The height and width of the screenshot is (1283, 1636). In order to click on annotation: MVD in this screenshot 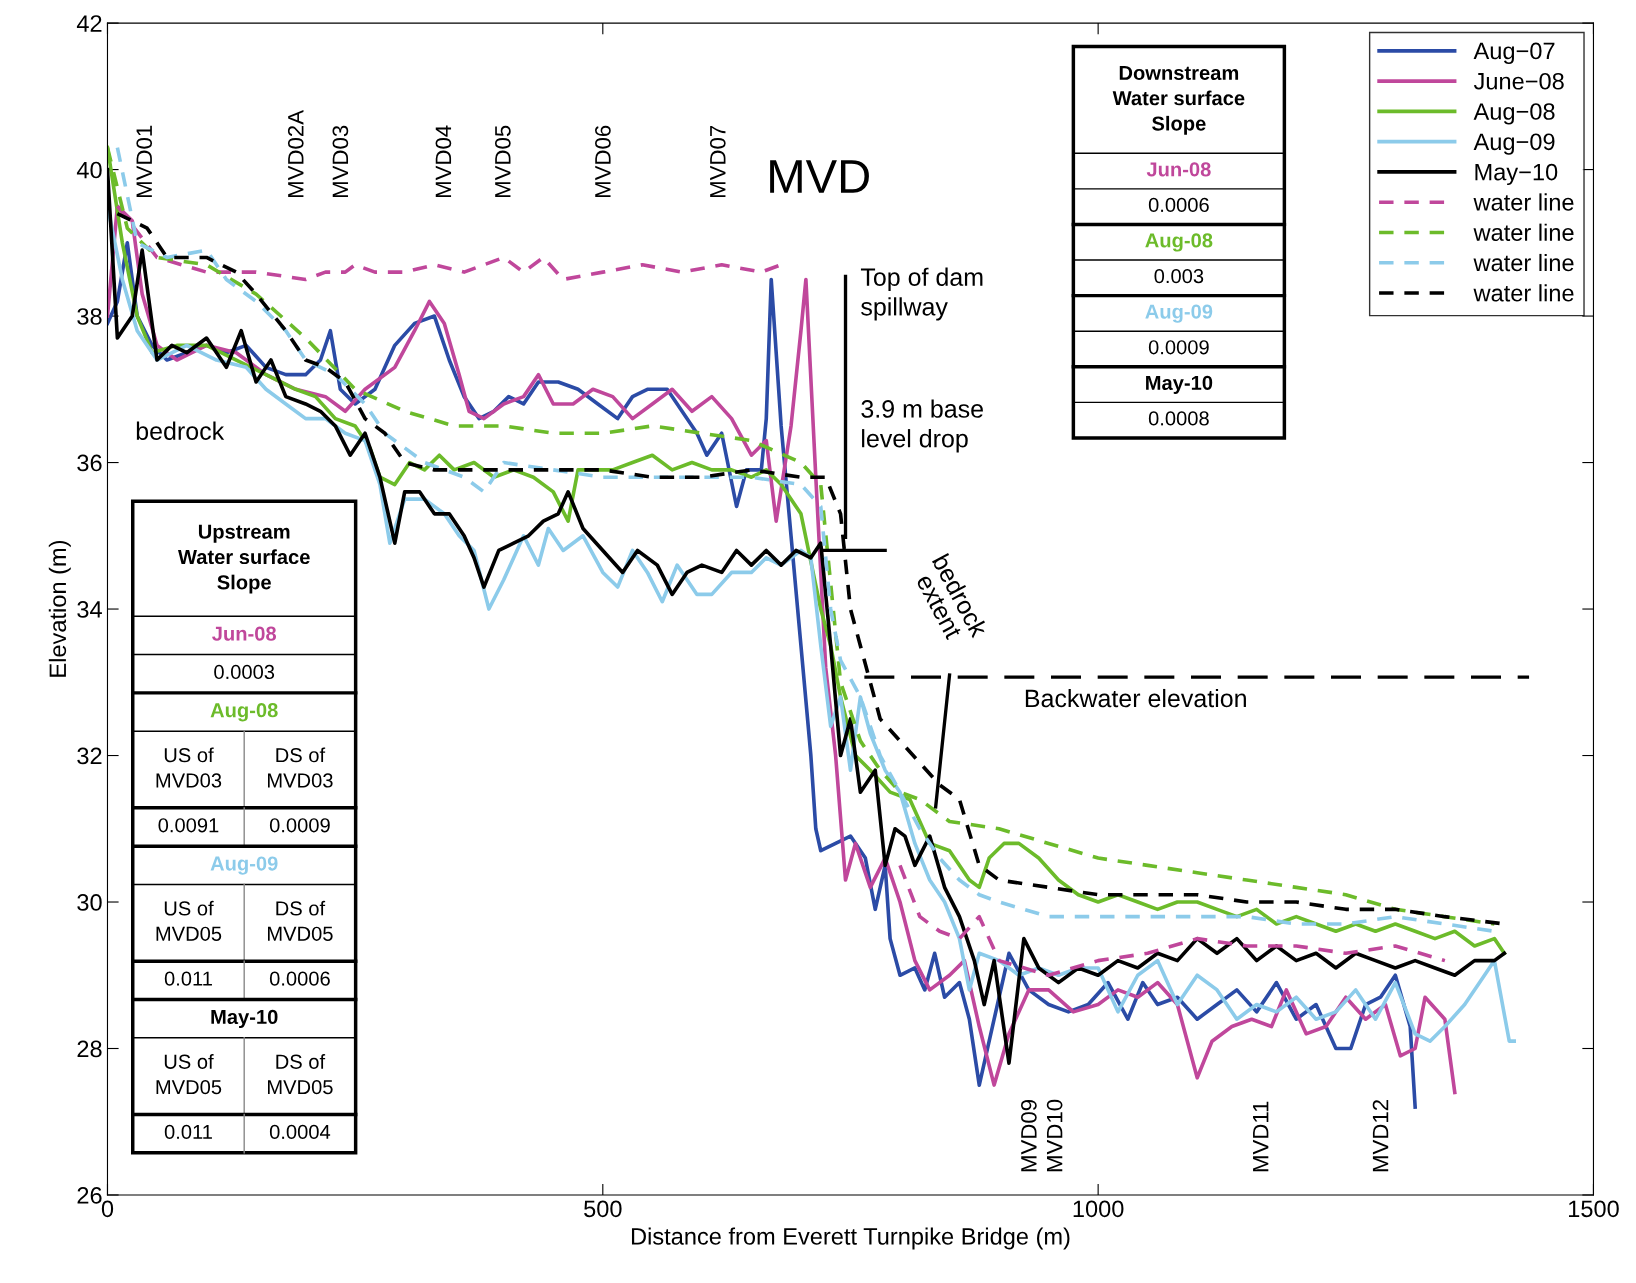, I will do `click(819, 176)`.